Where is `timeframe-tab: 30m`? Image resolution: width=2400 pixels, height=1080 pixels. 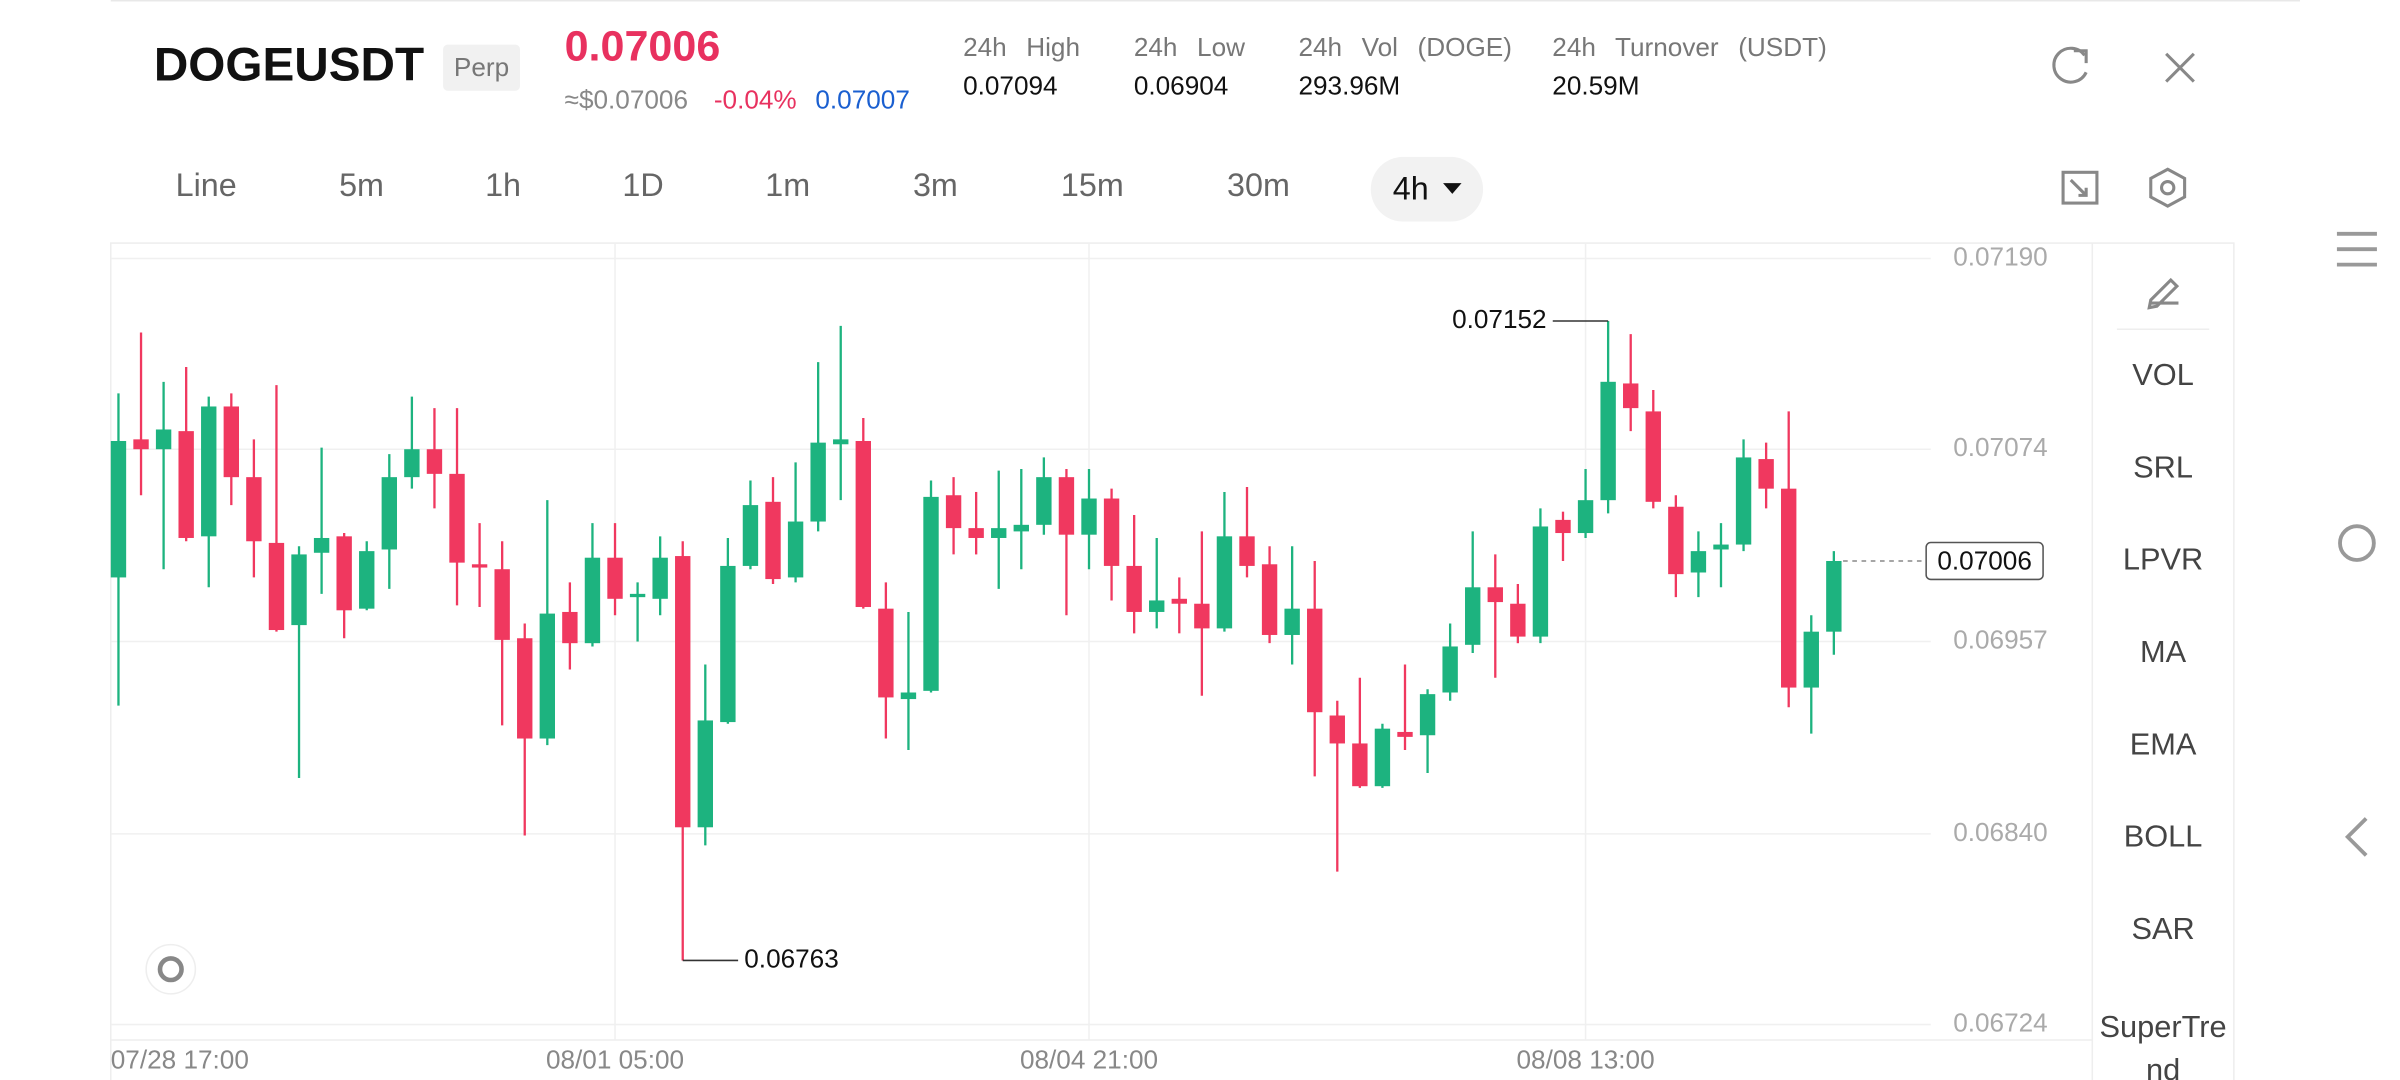 timeframe-tab: 30m is located at coordinates (1258, 185).